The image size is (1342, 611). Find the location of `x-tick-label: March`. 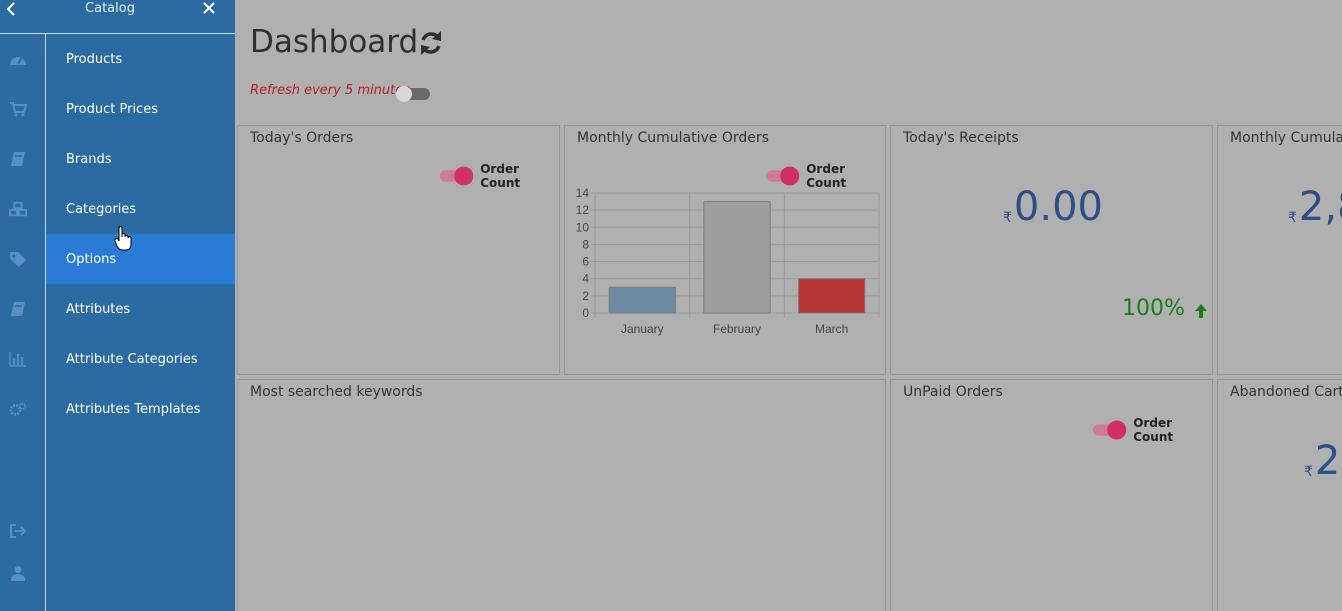

x-tick-label: March is located at coordinates (831, 329).